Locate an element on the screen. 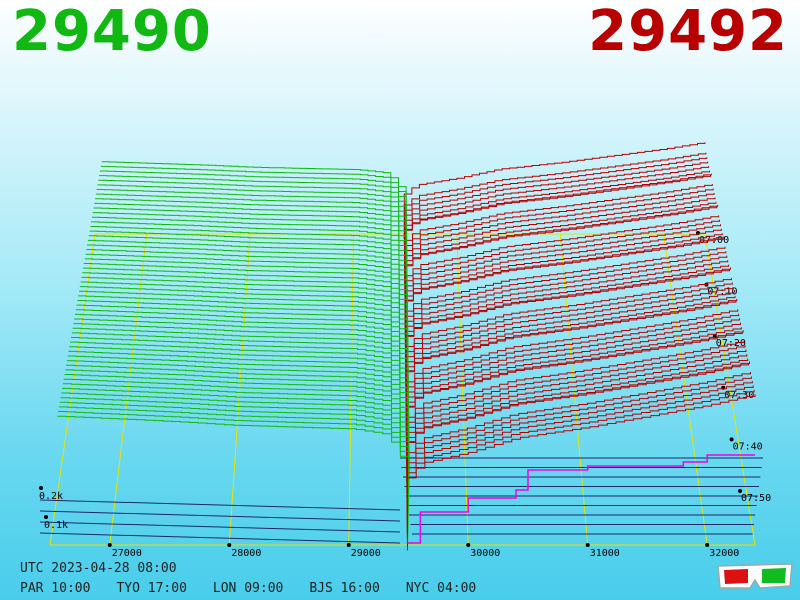 This screenshot has height=600, width=800. x-tick-label: 31000 is located at coordinates (605, 553).